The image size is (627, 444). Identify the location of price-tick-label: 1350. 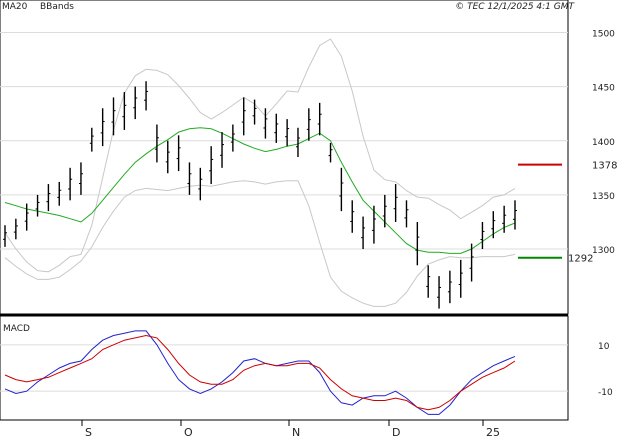
(603, 197).